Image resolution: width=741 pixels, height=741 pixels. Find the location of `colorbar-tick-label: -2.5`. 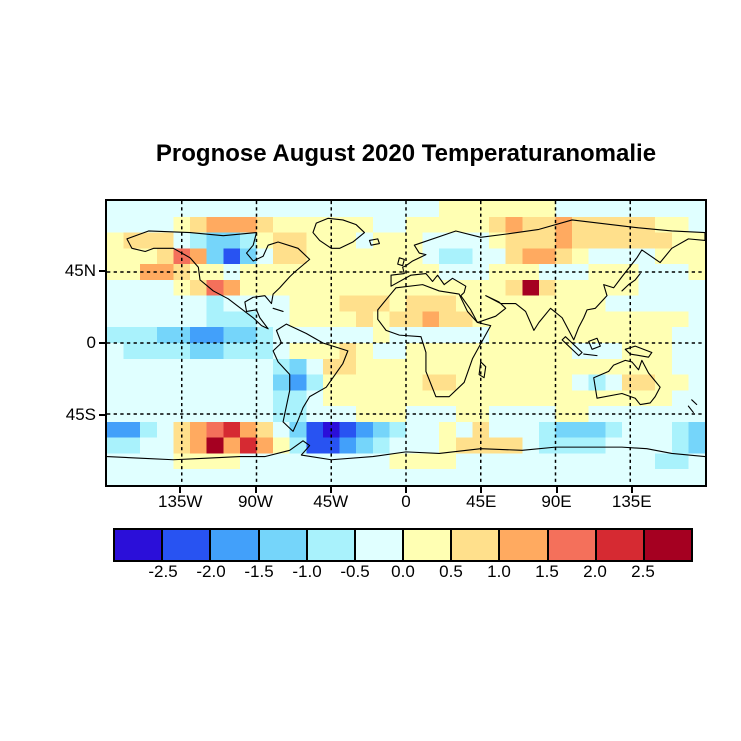

colorbar-tick-label: -2.5 is located at coordinates (163, 571).